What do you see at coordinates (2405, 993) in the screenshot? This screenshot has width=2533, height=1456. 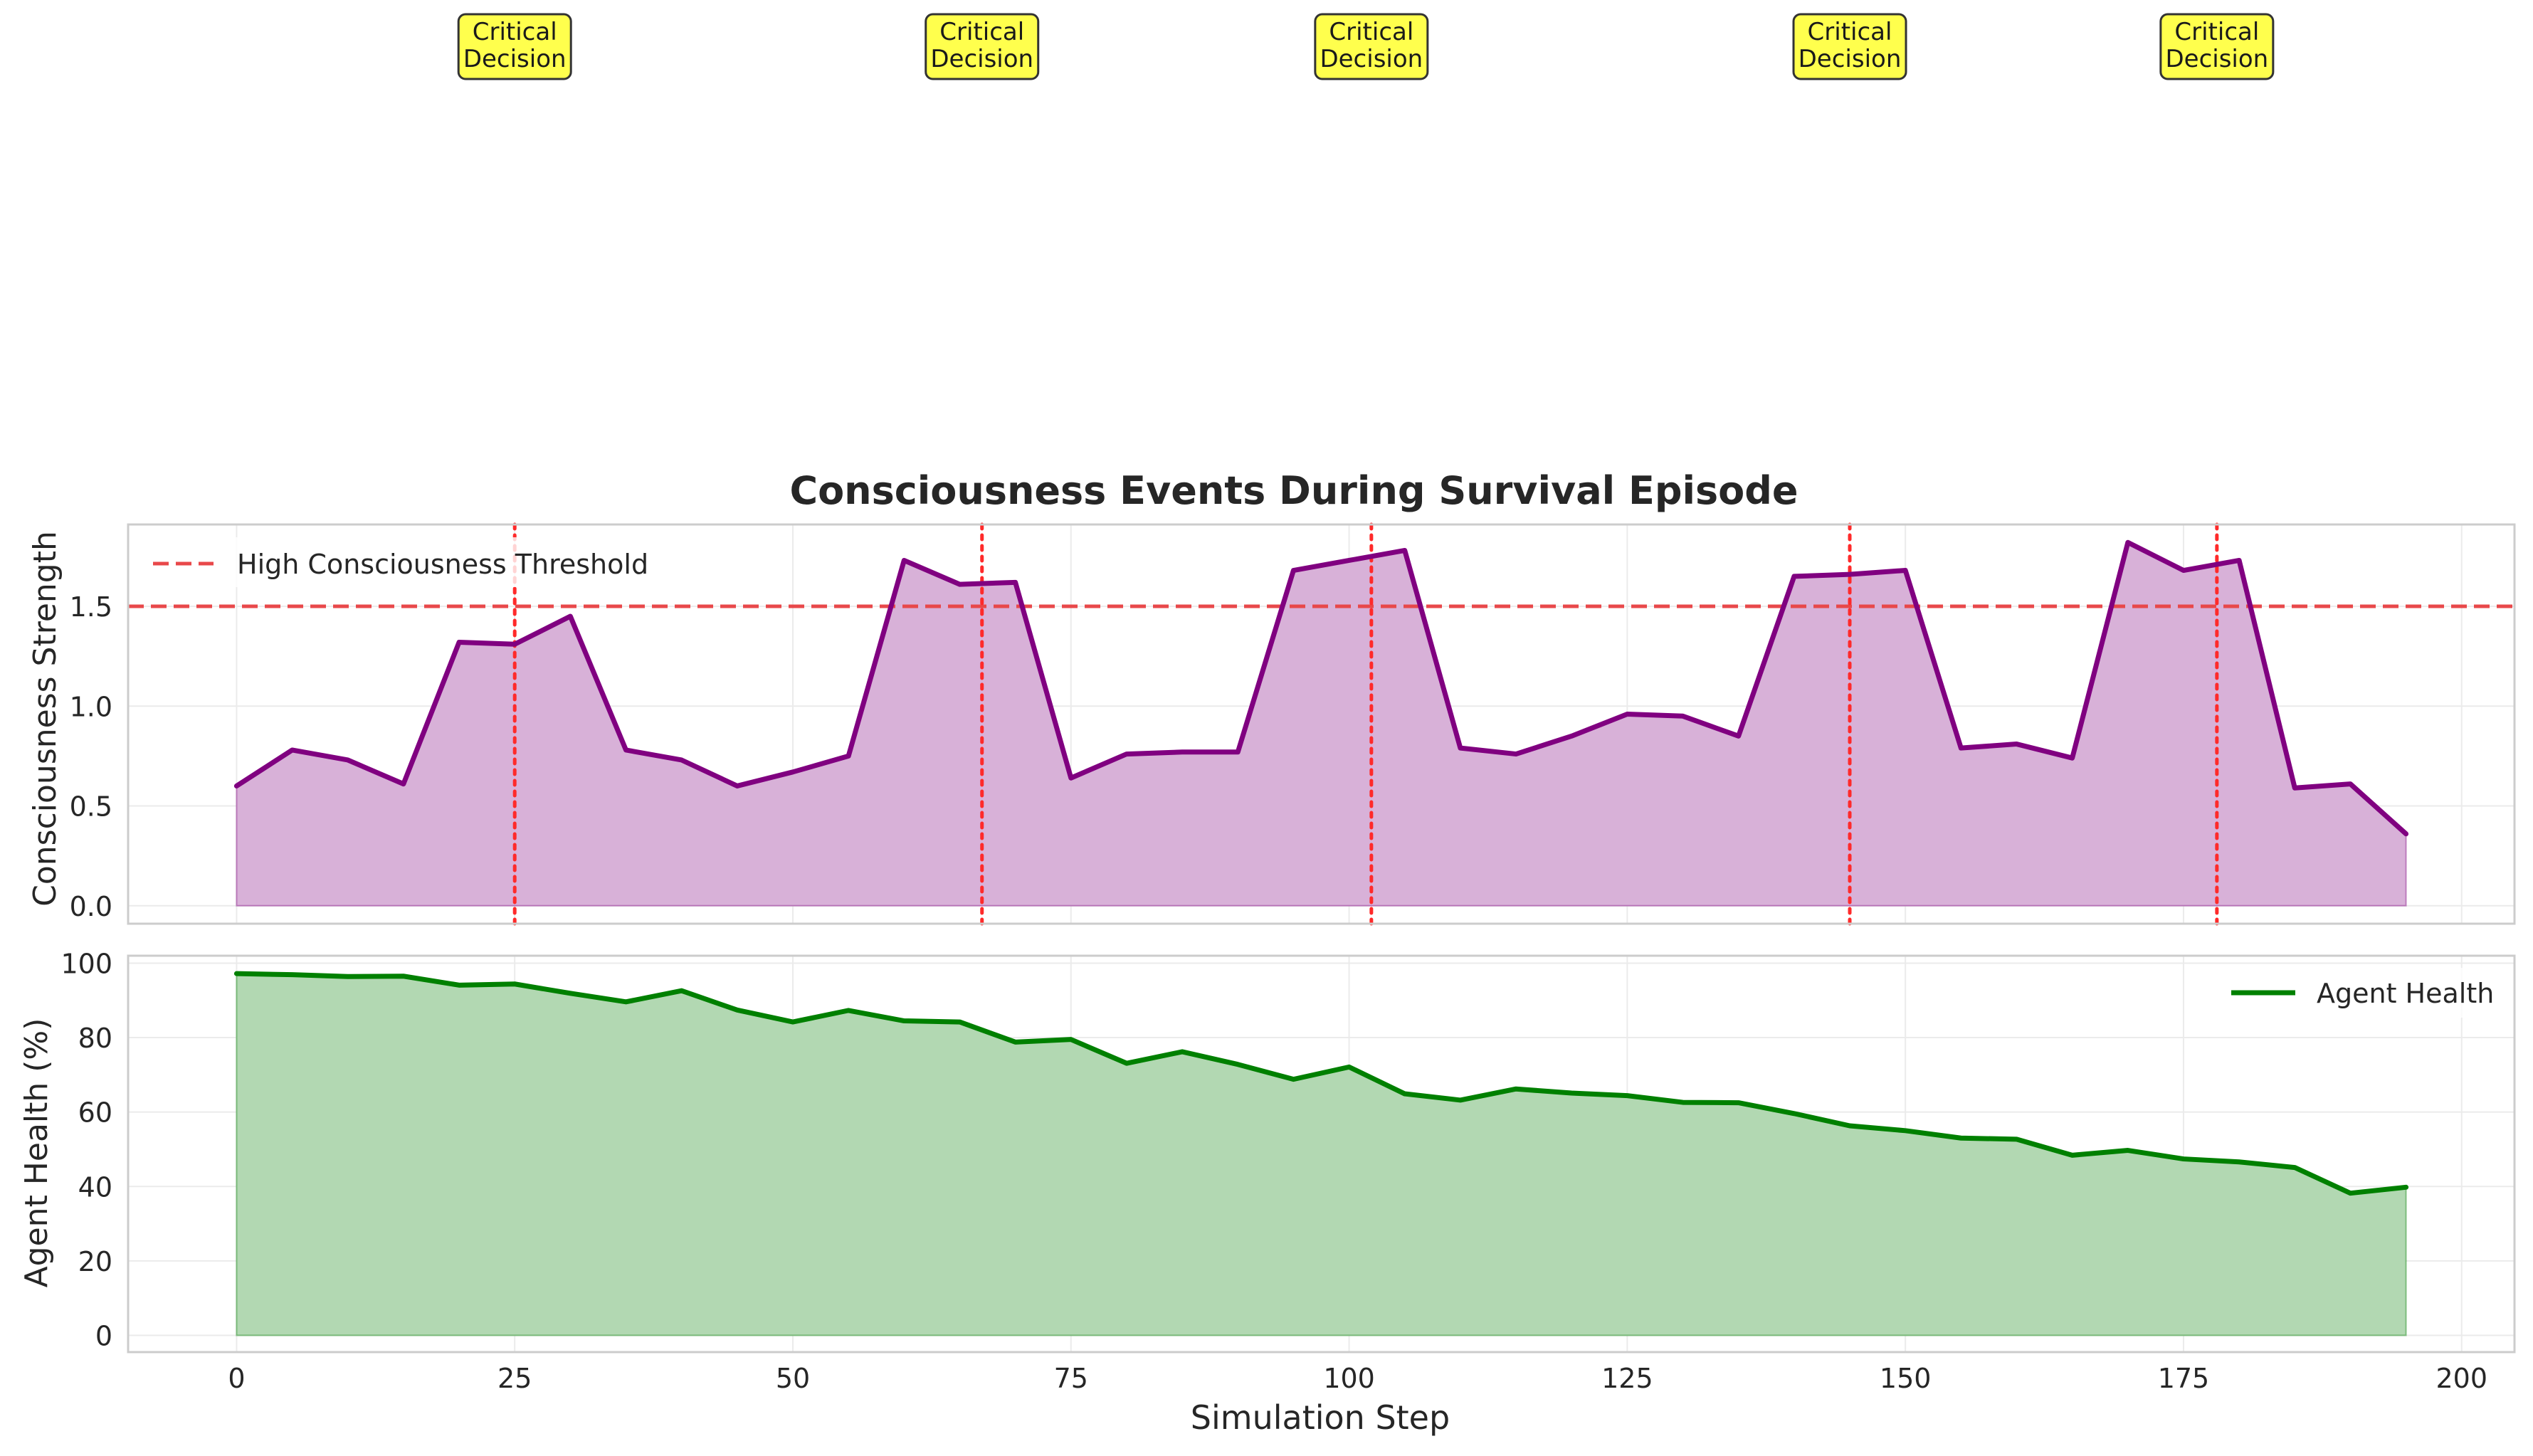 I see `health-legend-label: Agent Health` at bounding box center [2405, 993].